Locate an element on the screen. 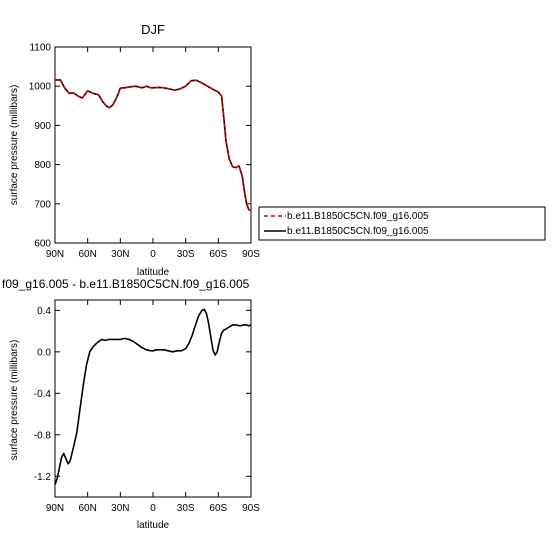 This screenshot has height=555, width=556. top-x-tick-label: 30N is located at coordinates (120, 254).